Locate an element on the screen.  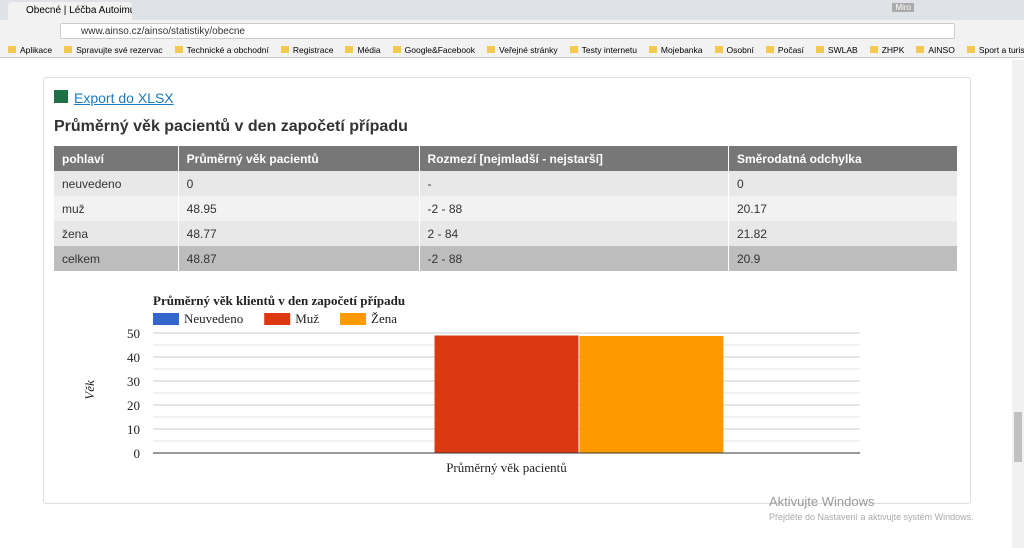
y-tick-label: 20 is located at coordinates (133, 405).